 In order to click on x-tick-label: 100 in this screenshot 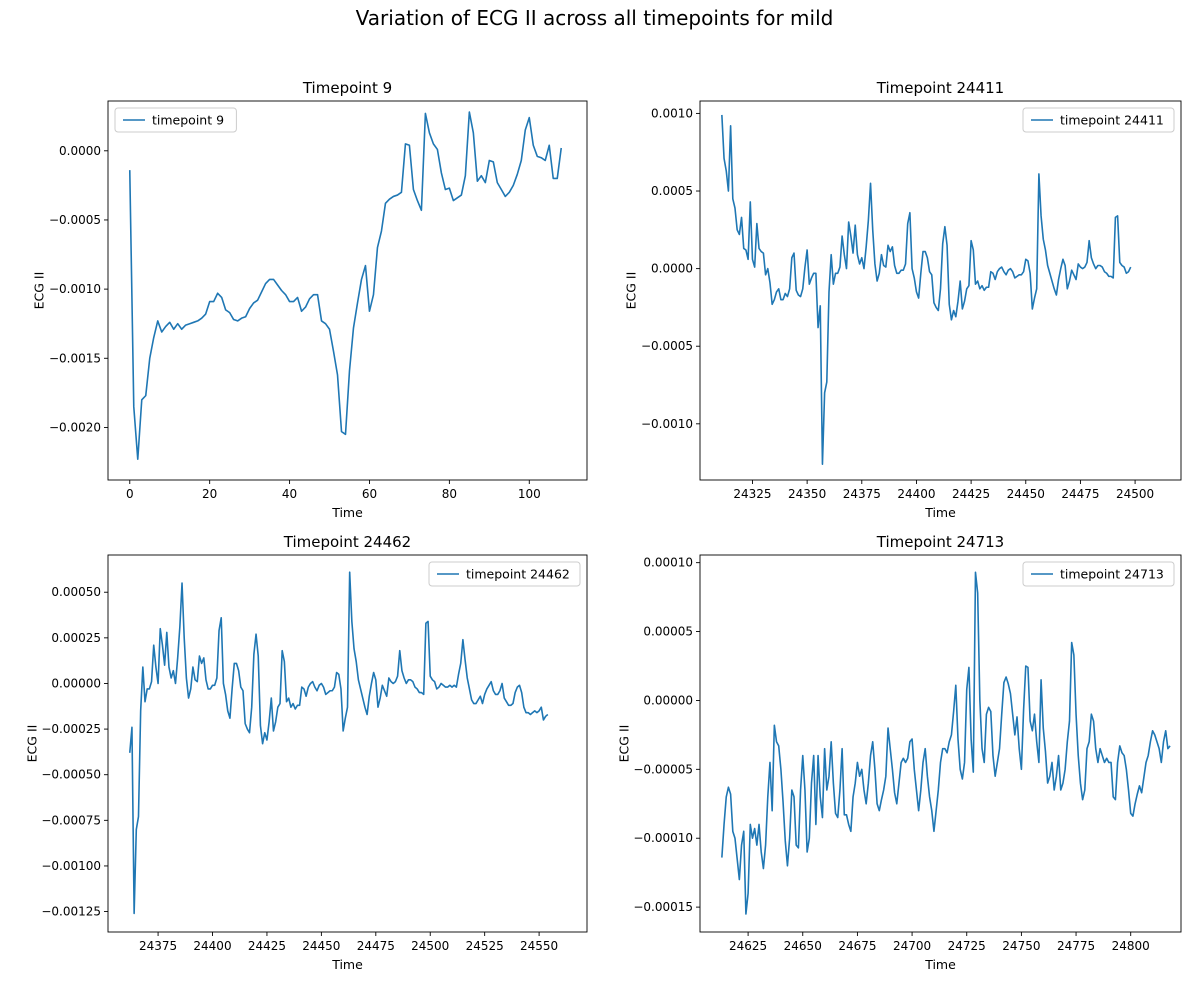, I will do `click(529, 494)`.